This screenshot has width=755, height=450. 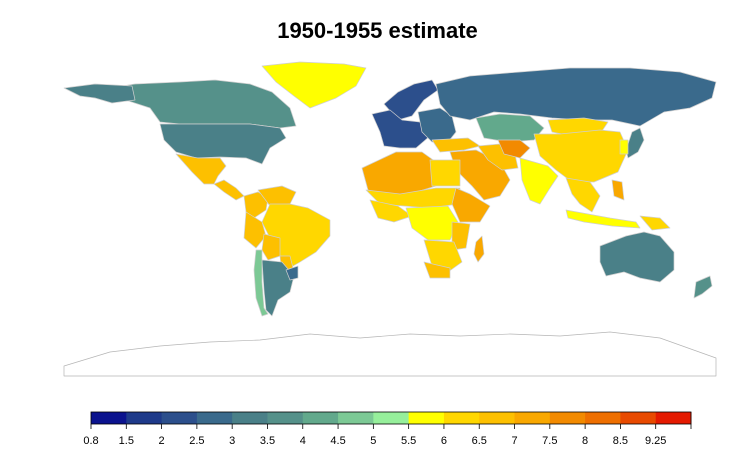 What do you see at coordinates (162, 441) in the screenshot?
I see `legend-tick-label: 2` at bounding box center [162, 441].